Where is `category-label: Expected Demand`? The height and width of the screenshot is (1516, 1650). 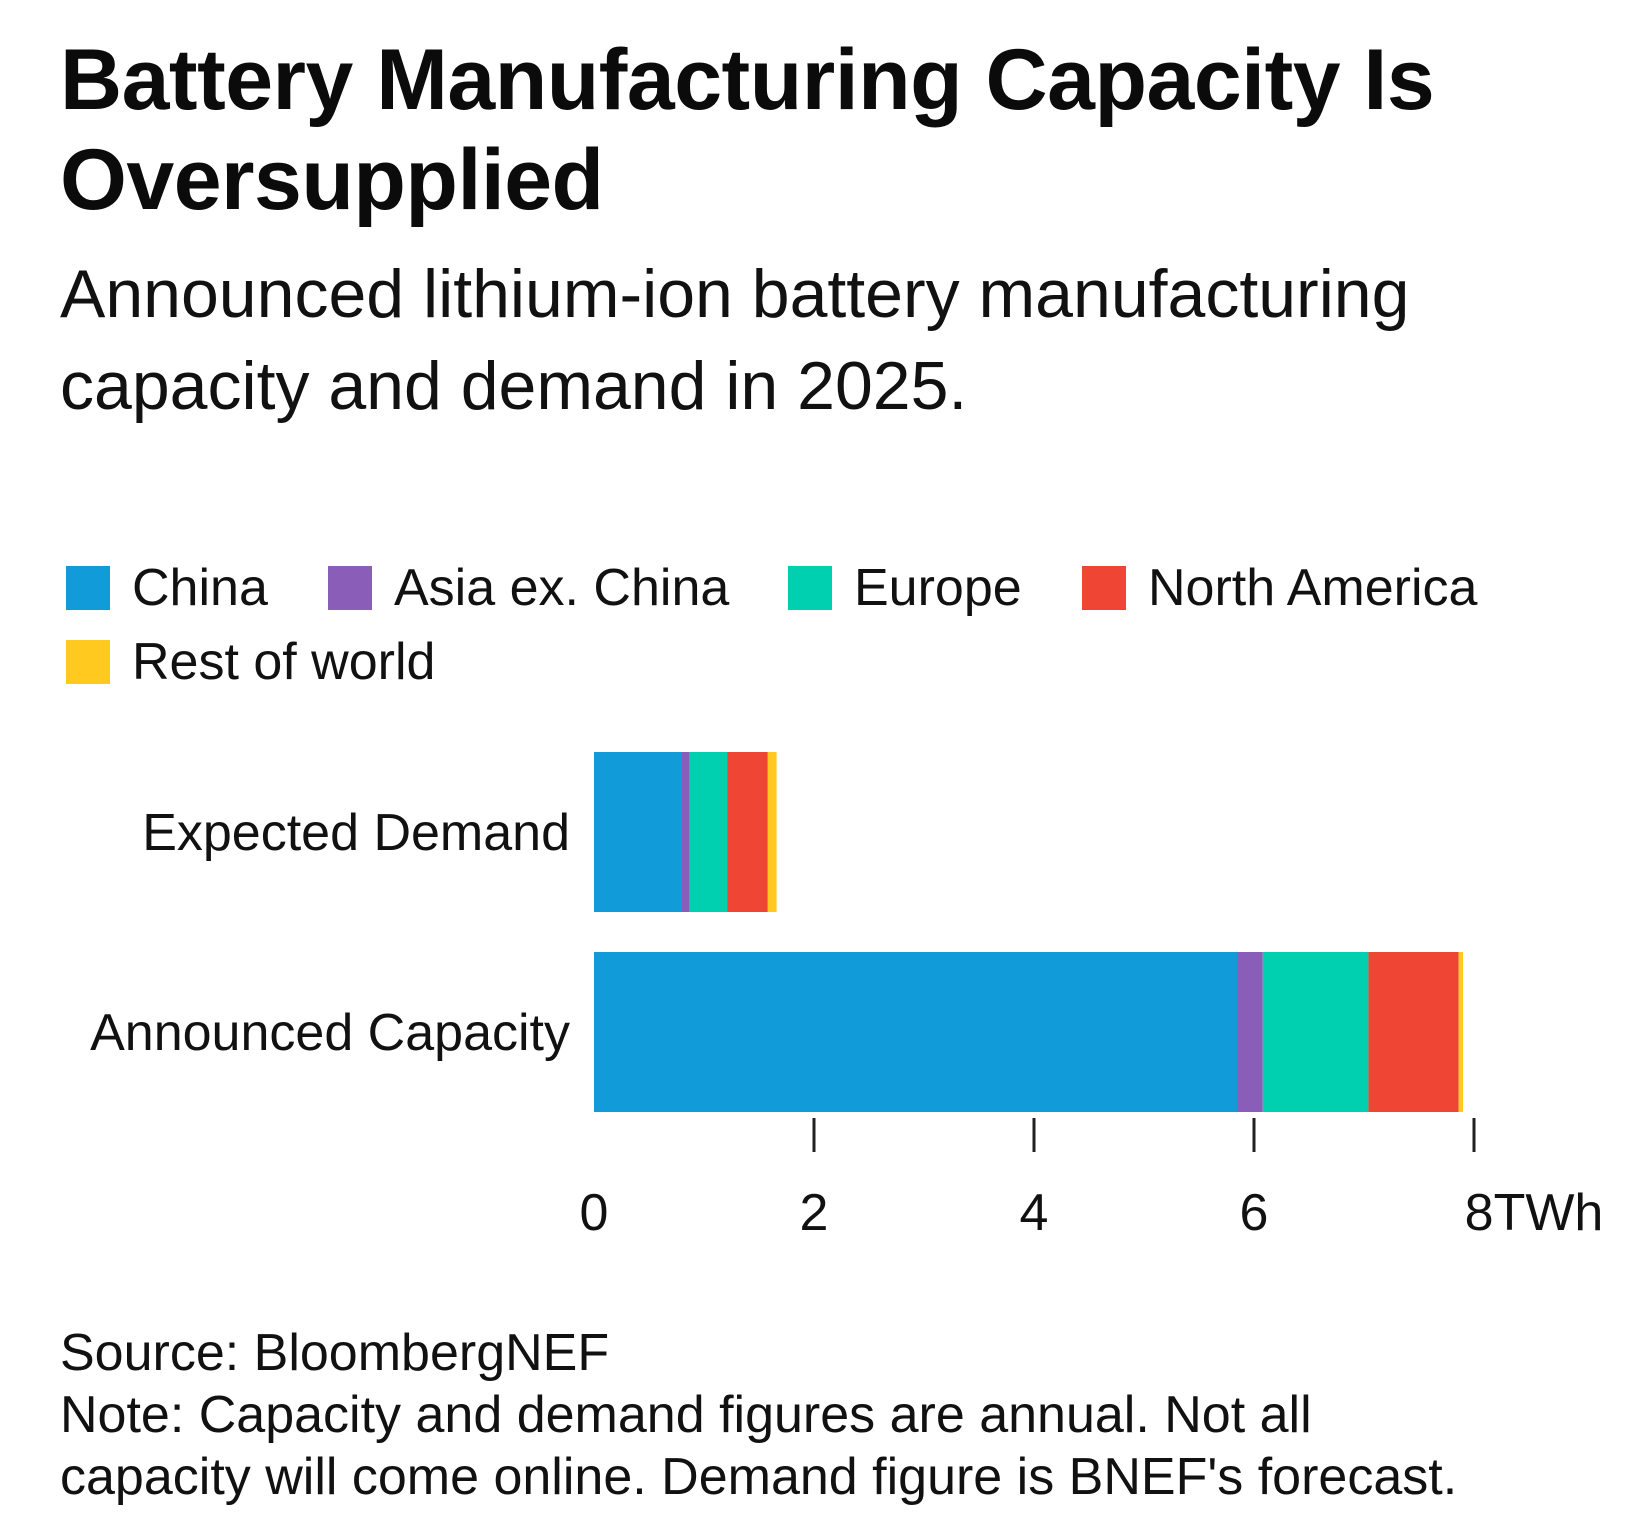 category-label: Expected Demand is located at coordinates (356, 833).